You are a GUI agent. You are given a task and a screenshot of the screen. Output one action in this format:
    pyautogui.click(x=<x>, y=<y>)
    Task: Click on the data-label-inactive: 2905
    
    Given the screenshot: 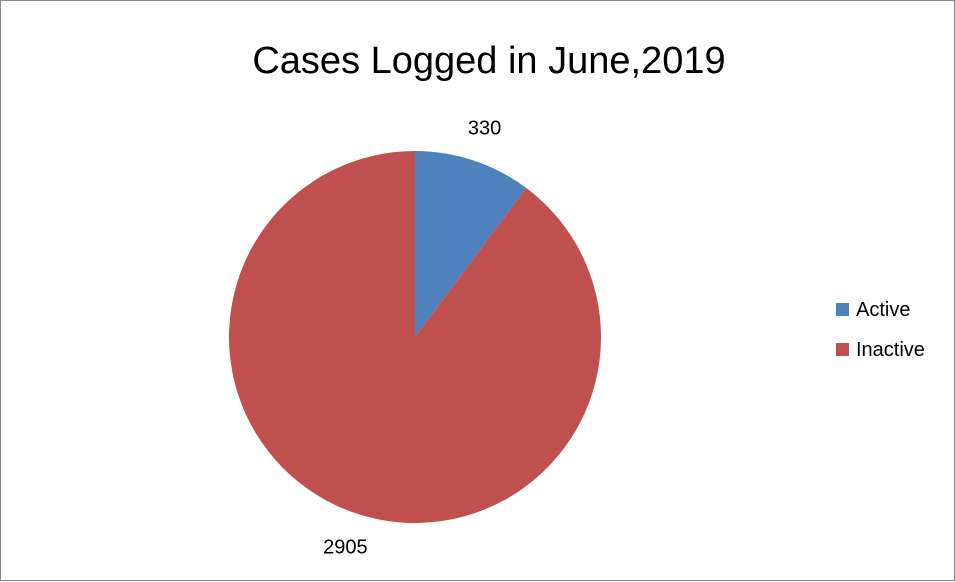 What is the action you would take?
    pyautogui.click(x=345, y=548)
    